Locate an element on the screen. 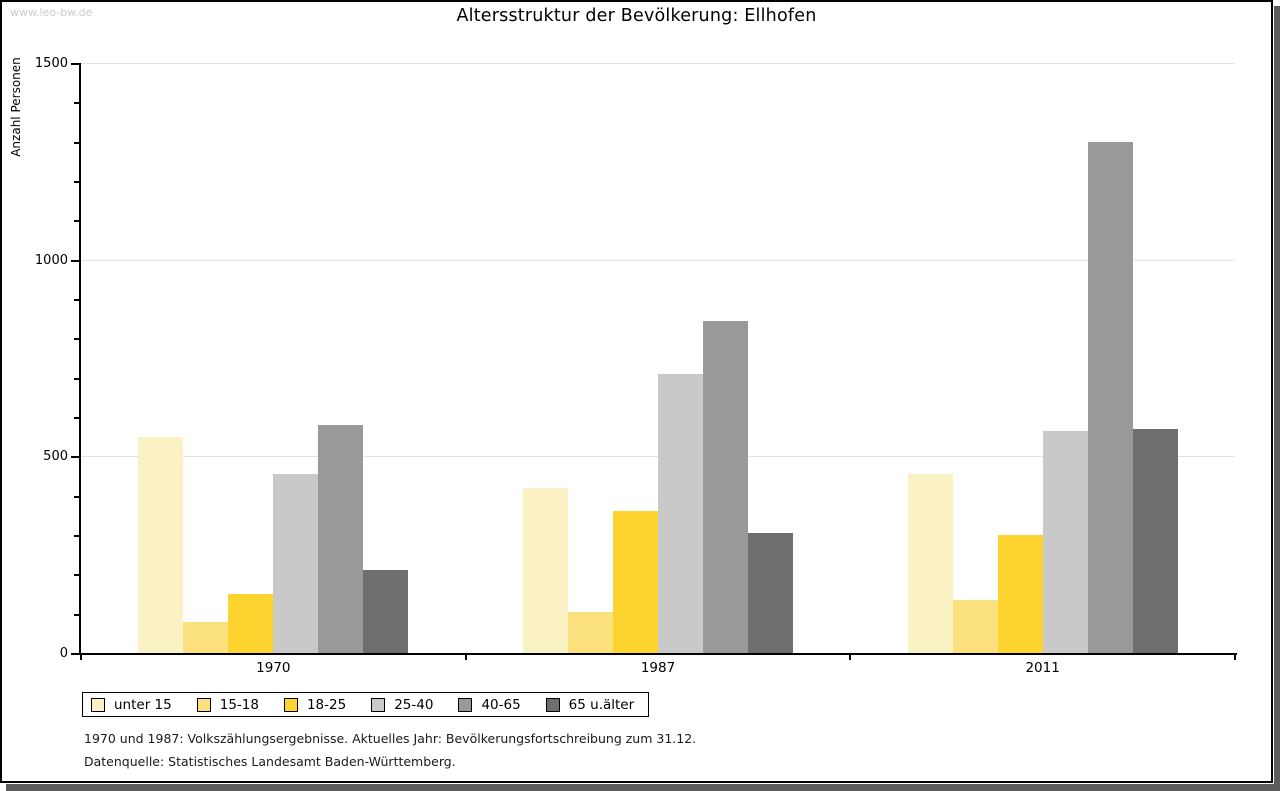 The image size is (1280, 791). legend: unter 15 15-18 18-25 25-40 40-65 65 u.älter is located at coordinates (366, 704).